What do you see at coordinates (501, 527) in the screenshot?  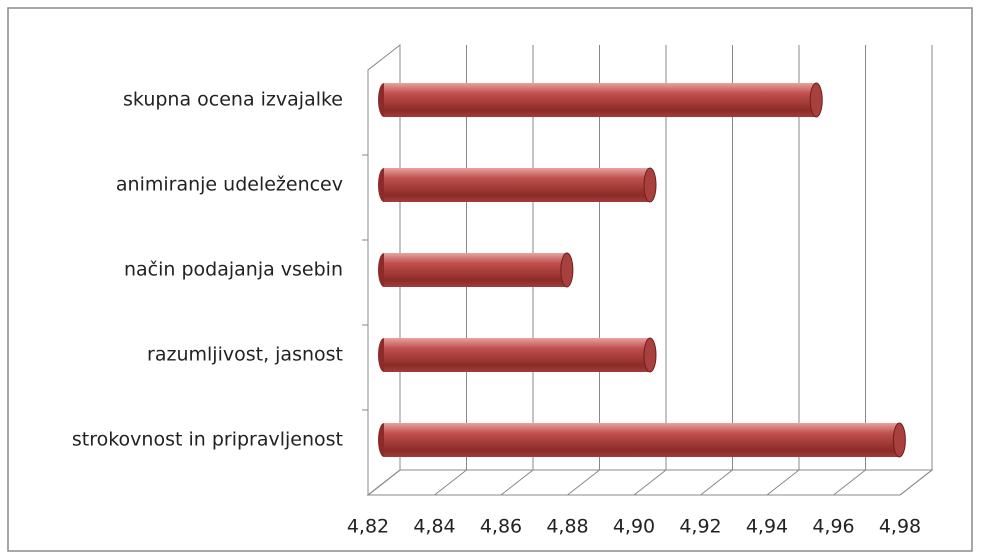 I see `x-tick-label: 4,86` at bounding box center [501, 527].